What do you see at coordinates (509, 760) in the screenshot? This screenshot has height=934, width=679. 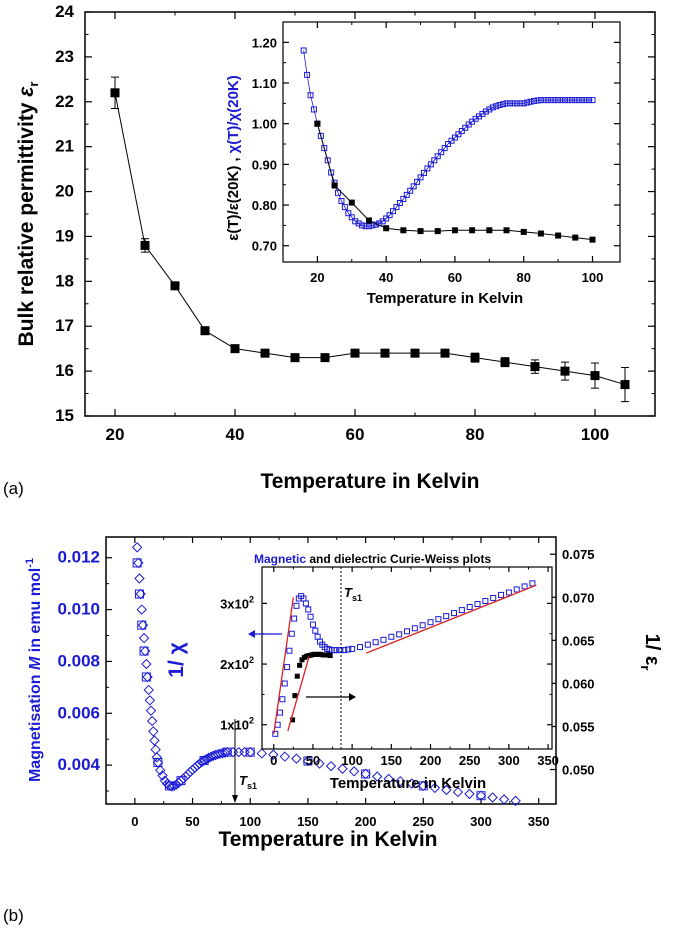 I see `x-tick-label: 300` at bounding box center [509, 760].